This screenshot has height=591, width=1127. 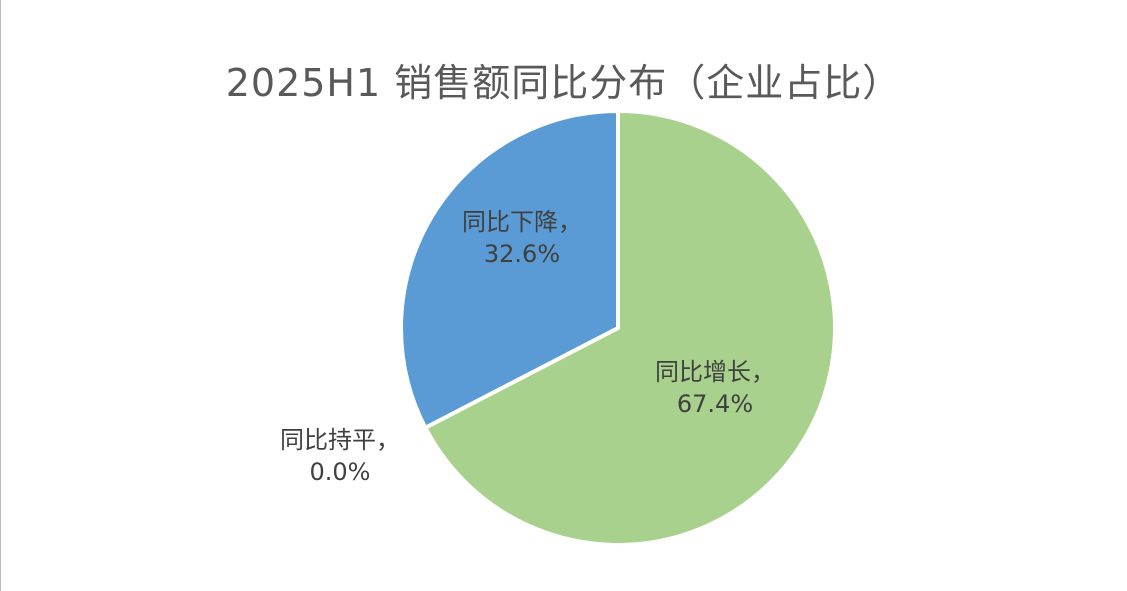 What do you see at coordinates (340, 456) in the screenshot?
I see `label-flat: 同比持平， 0.0%` at bounding box center [340, 456].